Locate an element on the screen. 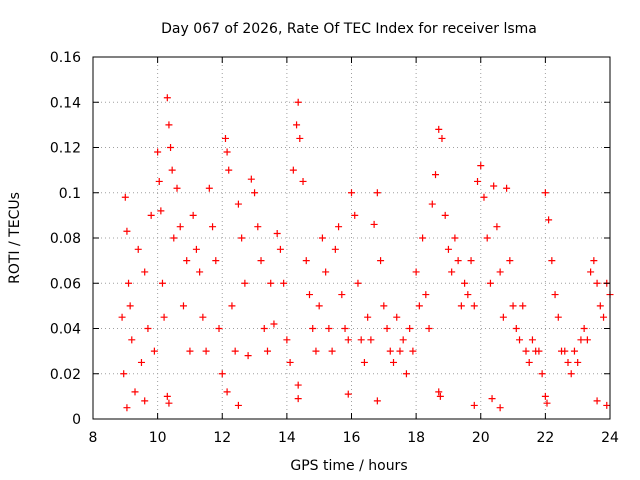 The width and height of the screenshot is (640, 480). y-tick-label: 0.1 is located at coordinates (70, 194).